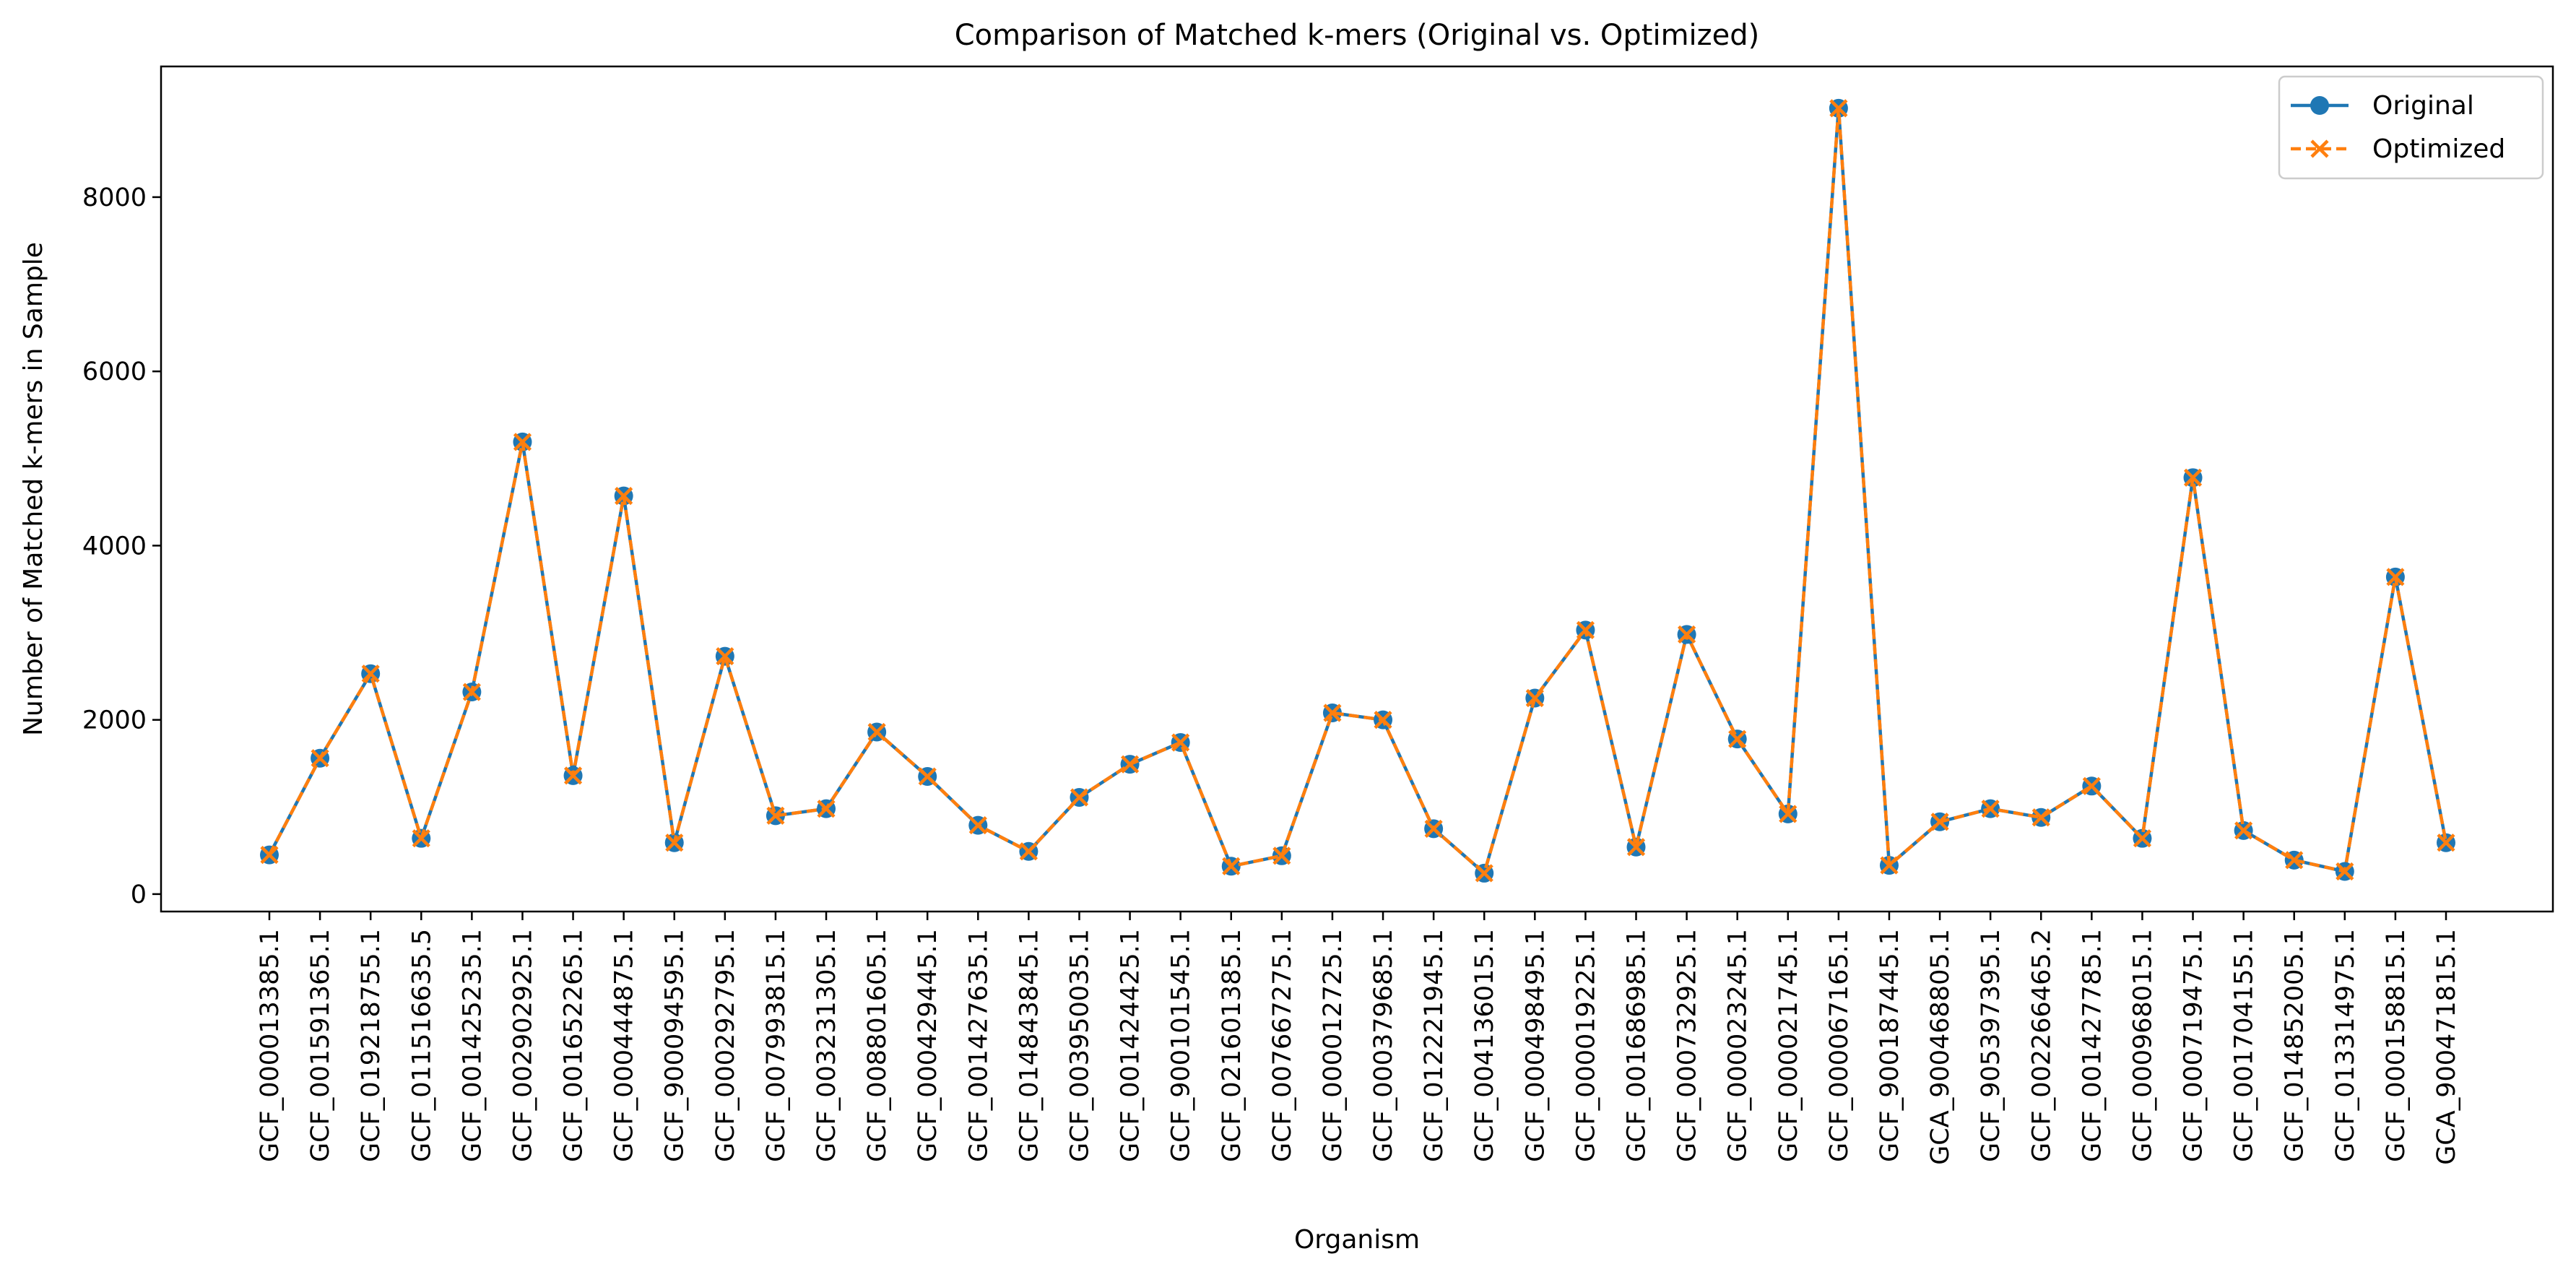  I want to click on x-tick-label: GCF_003950035.1, so click(1079, 1045).